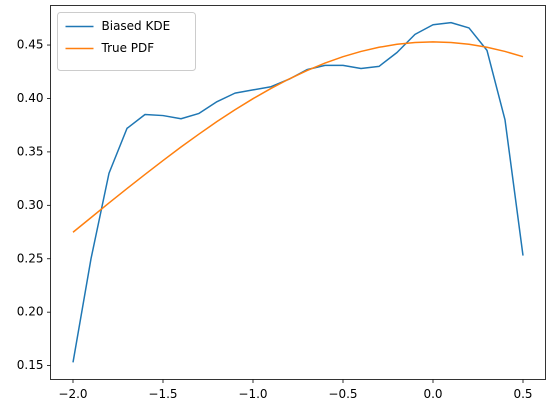 The height and width of the screenshot is (413, 556). I want to click on y-tick-label: 0.40, so click(30, 98).